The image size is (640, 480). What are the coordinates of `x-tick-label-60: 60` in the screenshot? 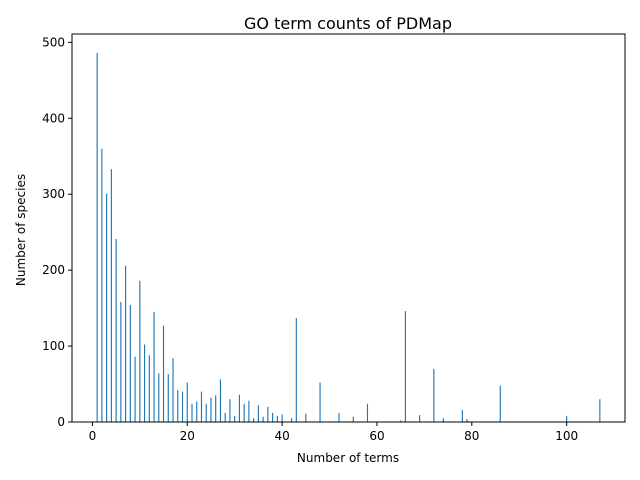 It's located at (376, 436).